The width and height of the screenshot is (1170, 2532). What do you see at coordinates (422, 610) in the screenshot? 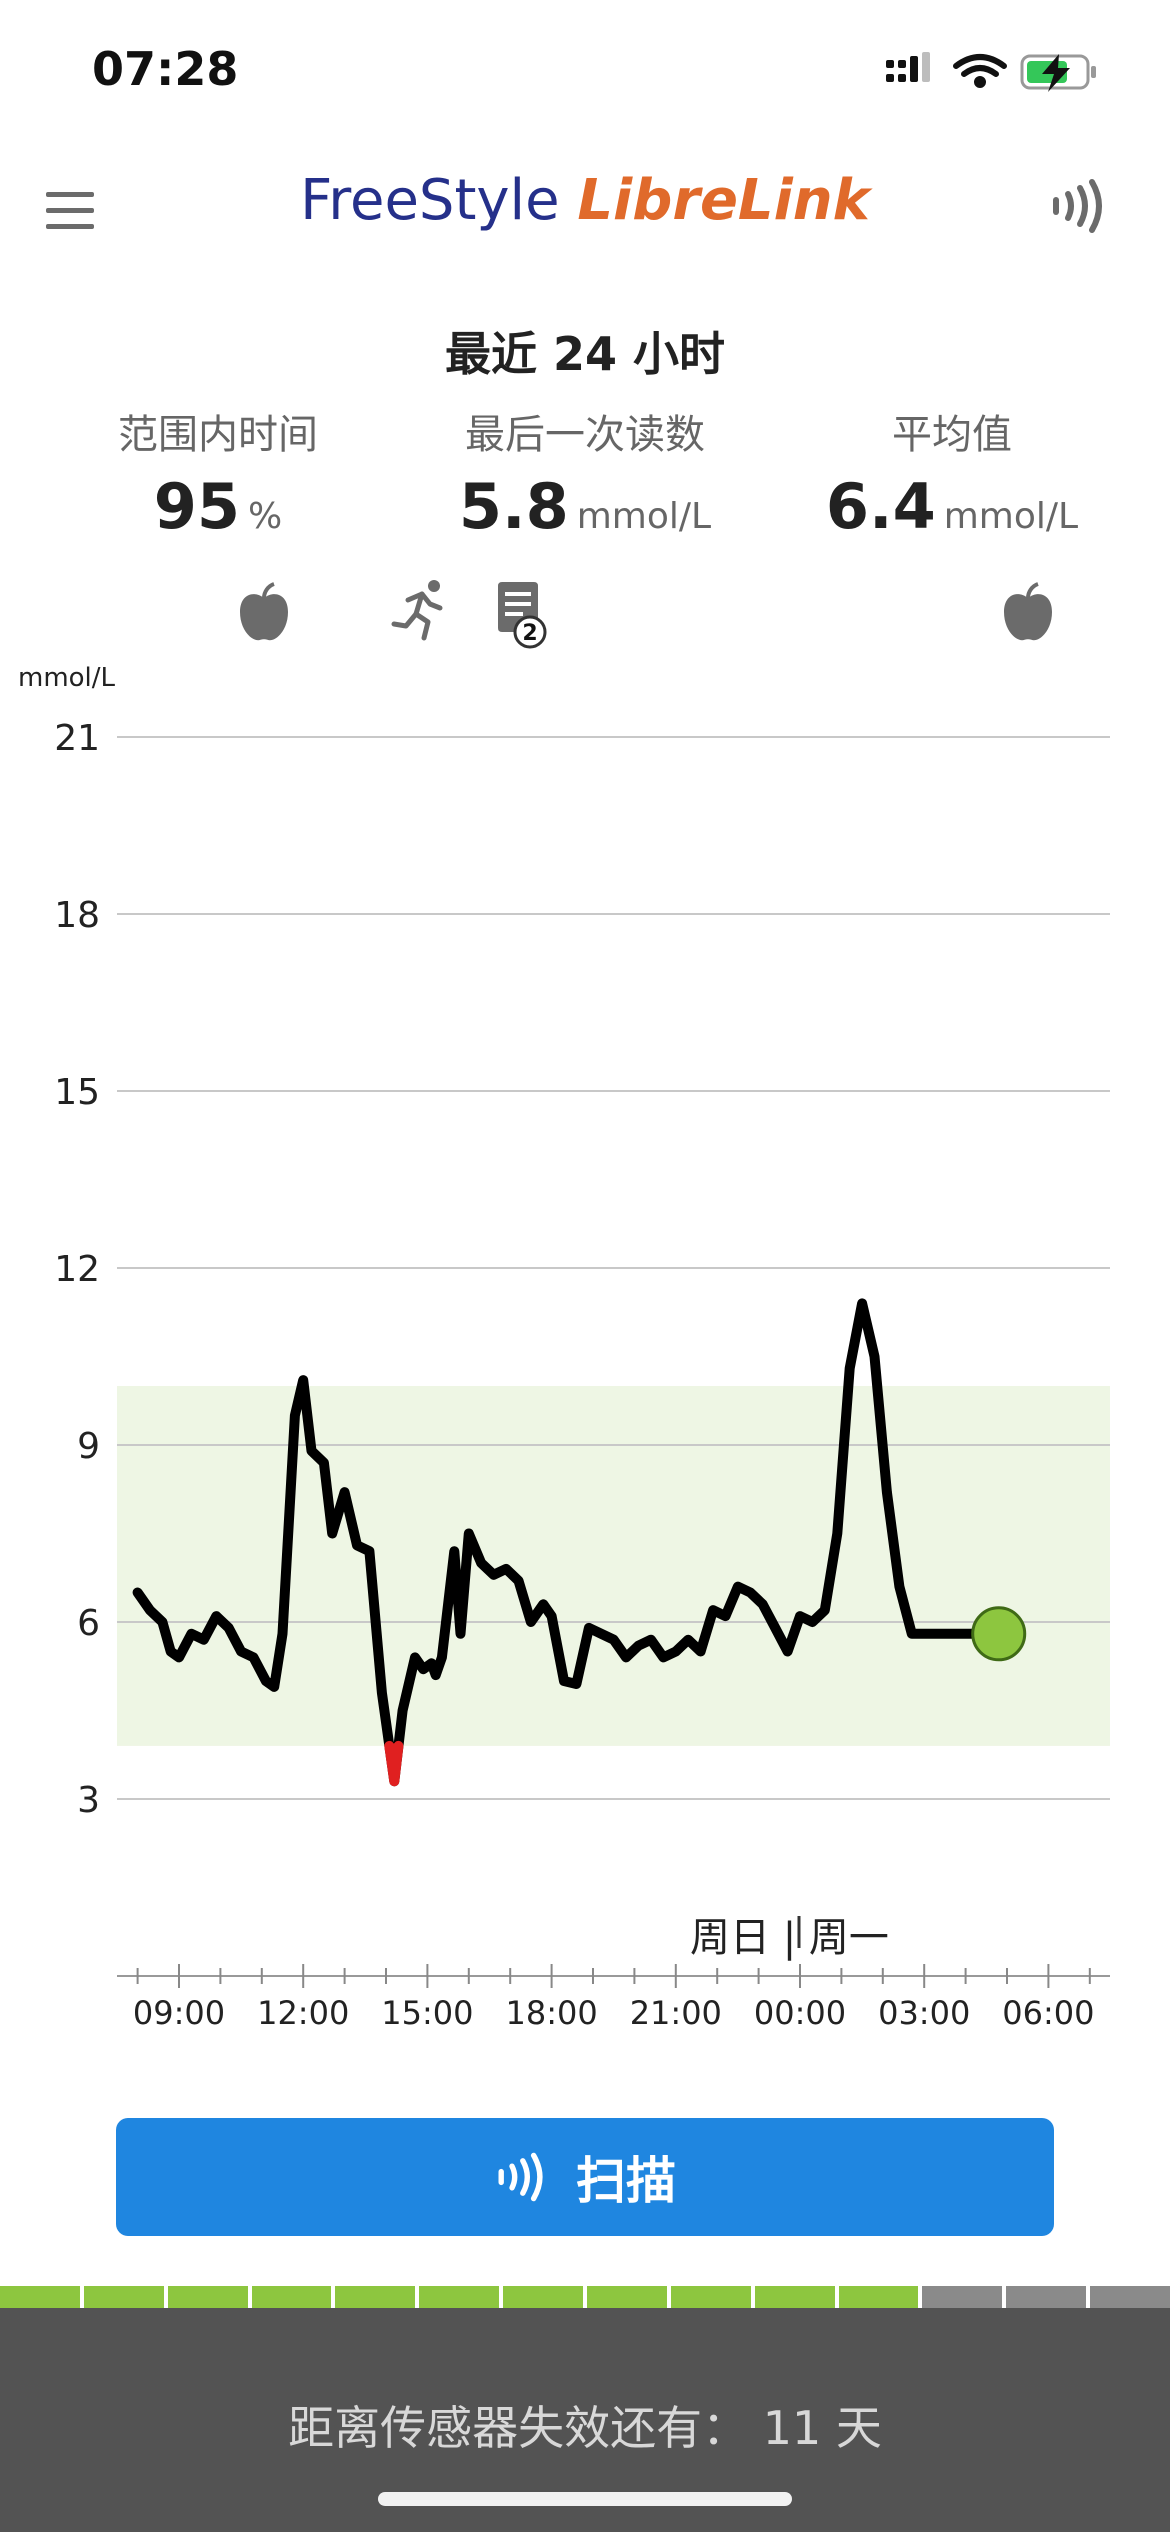
I see `exercise-runner-icon` at bounding box center [422, 610].